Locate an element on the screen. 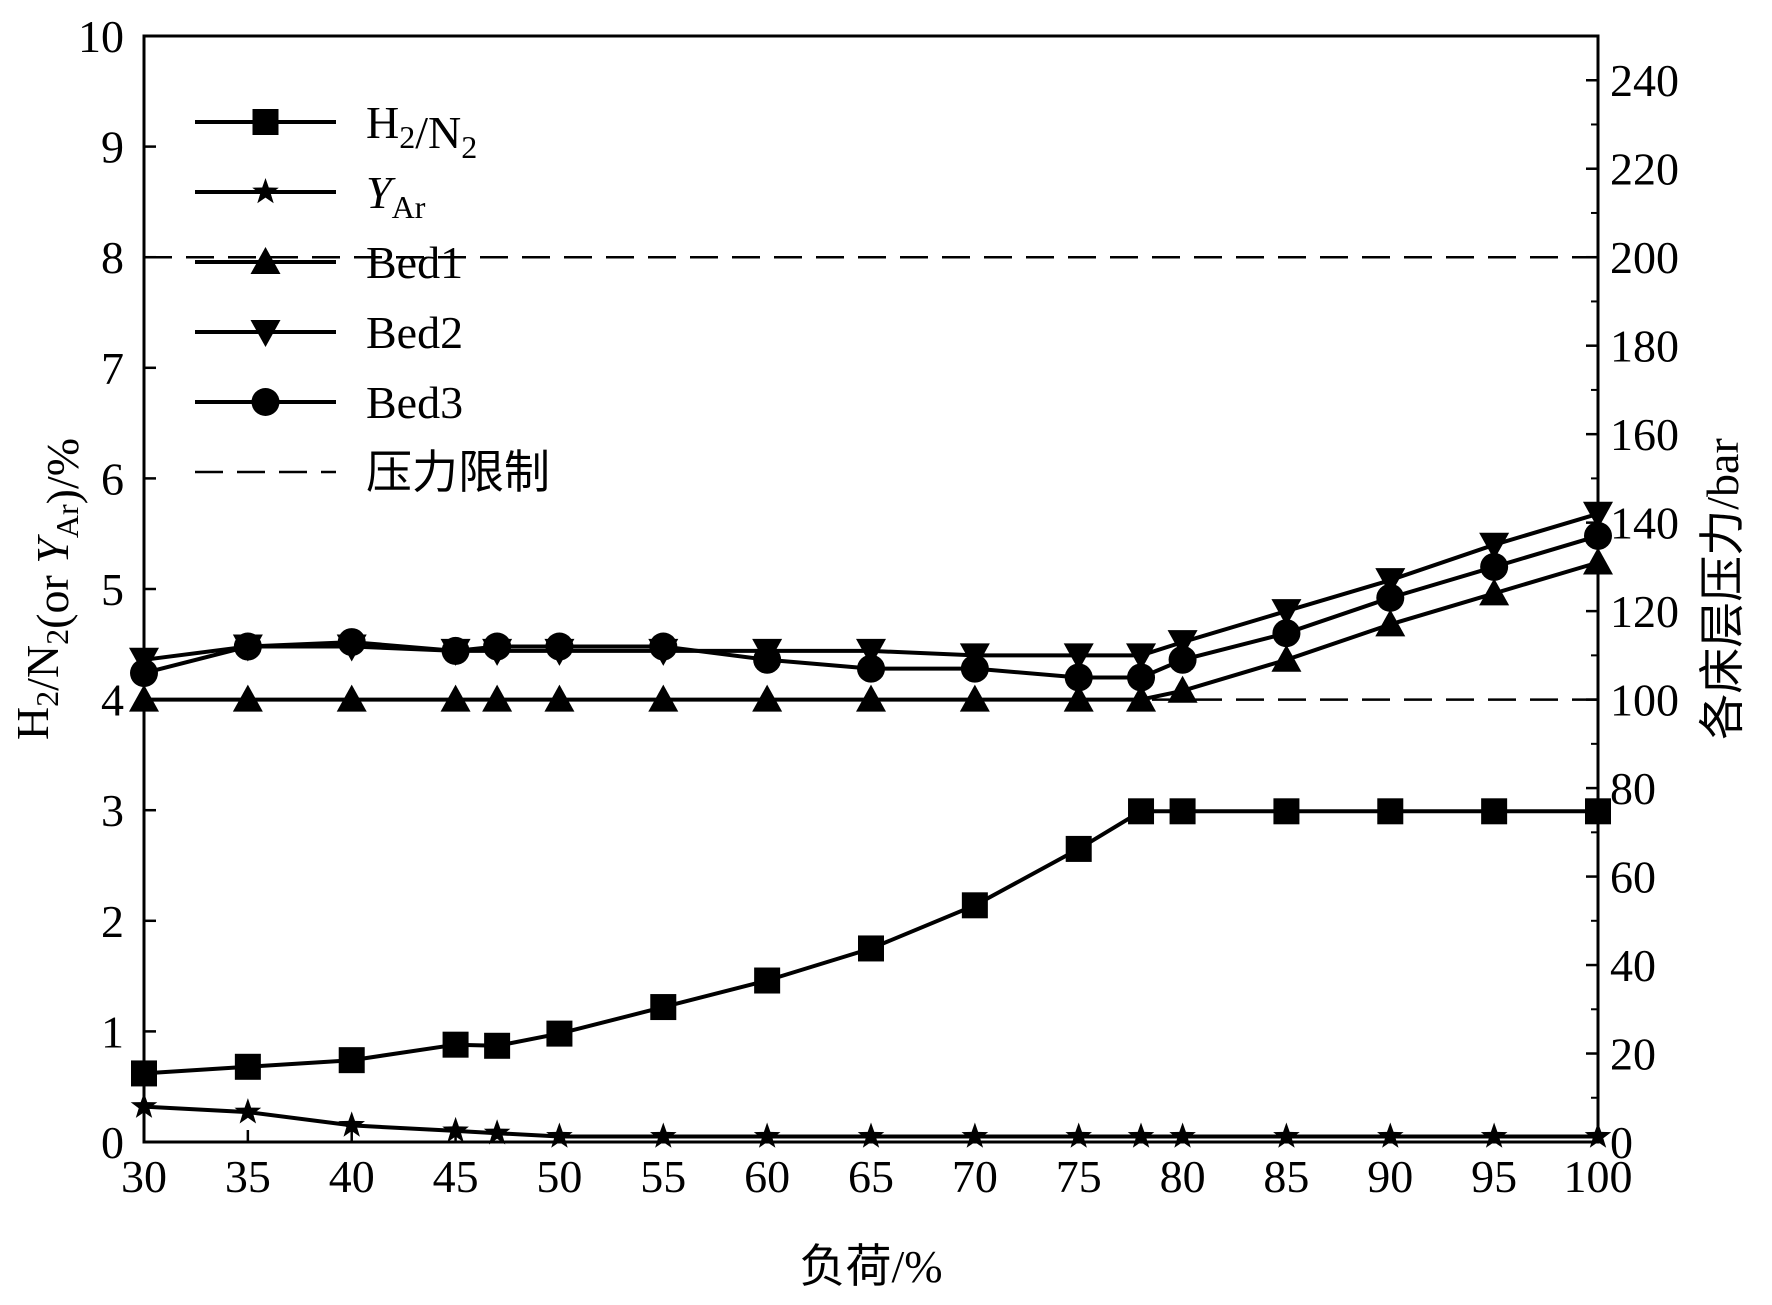 This screenshot has width=1772, height=1305. x-tick-label: 75 is located at coordinates (1079, 1176).